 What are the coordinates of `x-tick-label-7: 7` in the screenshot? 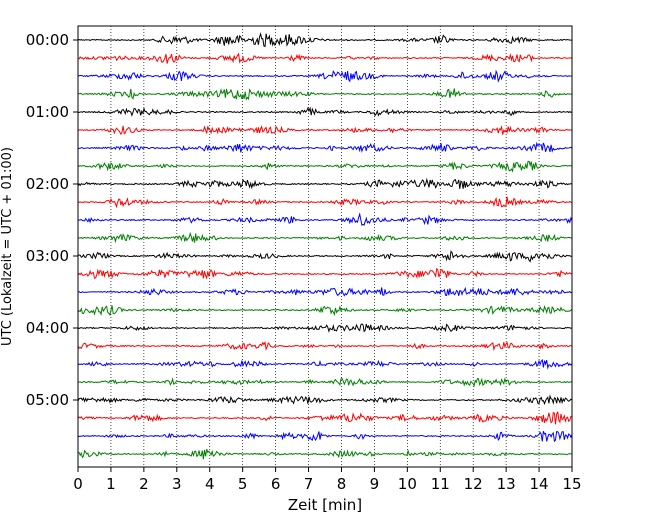 It's located at (309, 484).